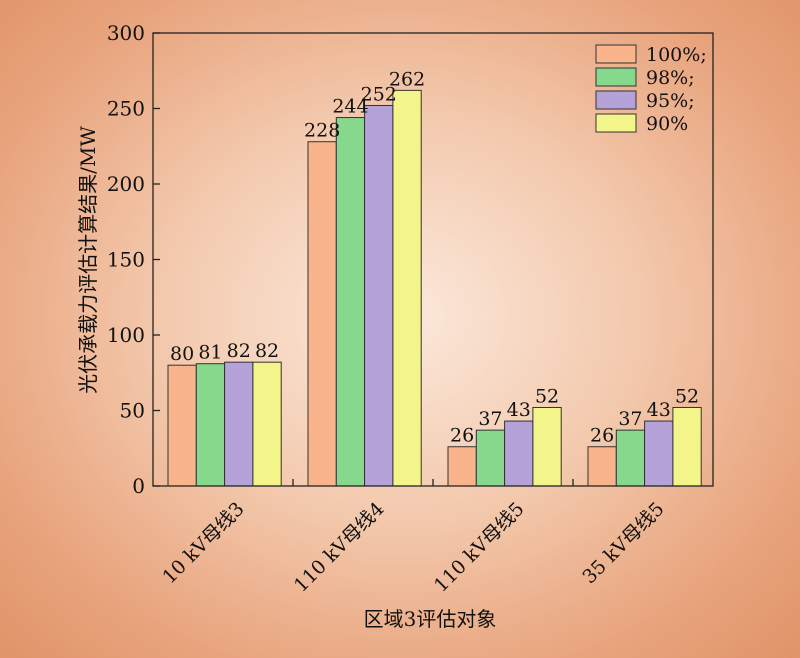  What do you see at coordinates (350, 107) in the screenshot?
I see `data-label: 244` at bounding box center [350, 107].